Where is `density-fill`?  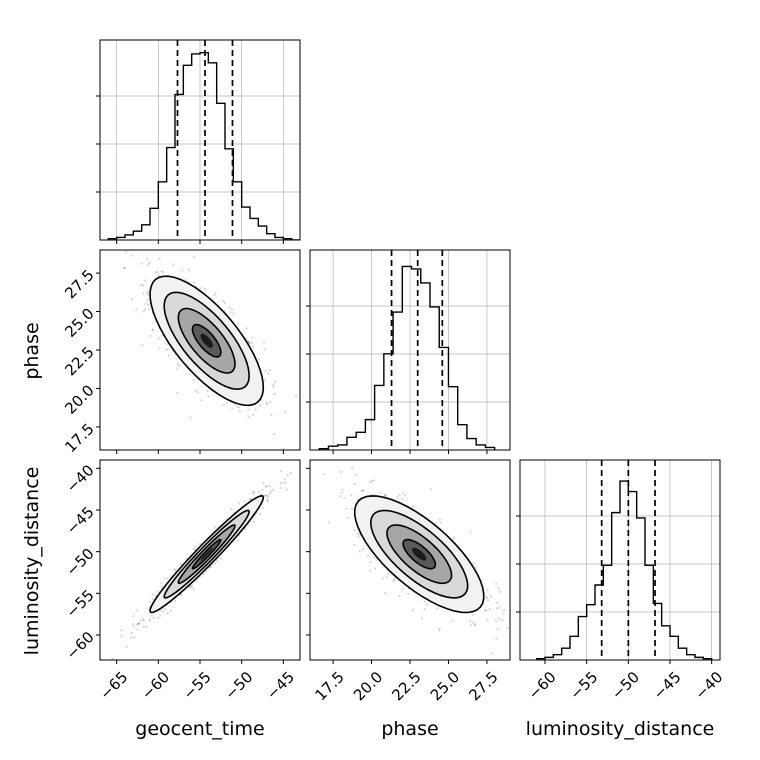
density-fill is located at coordinates (206, 554).